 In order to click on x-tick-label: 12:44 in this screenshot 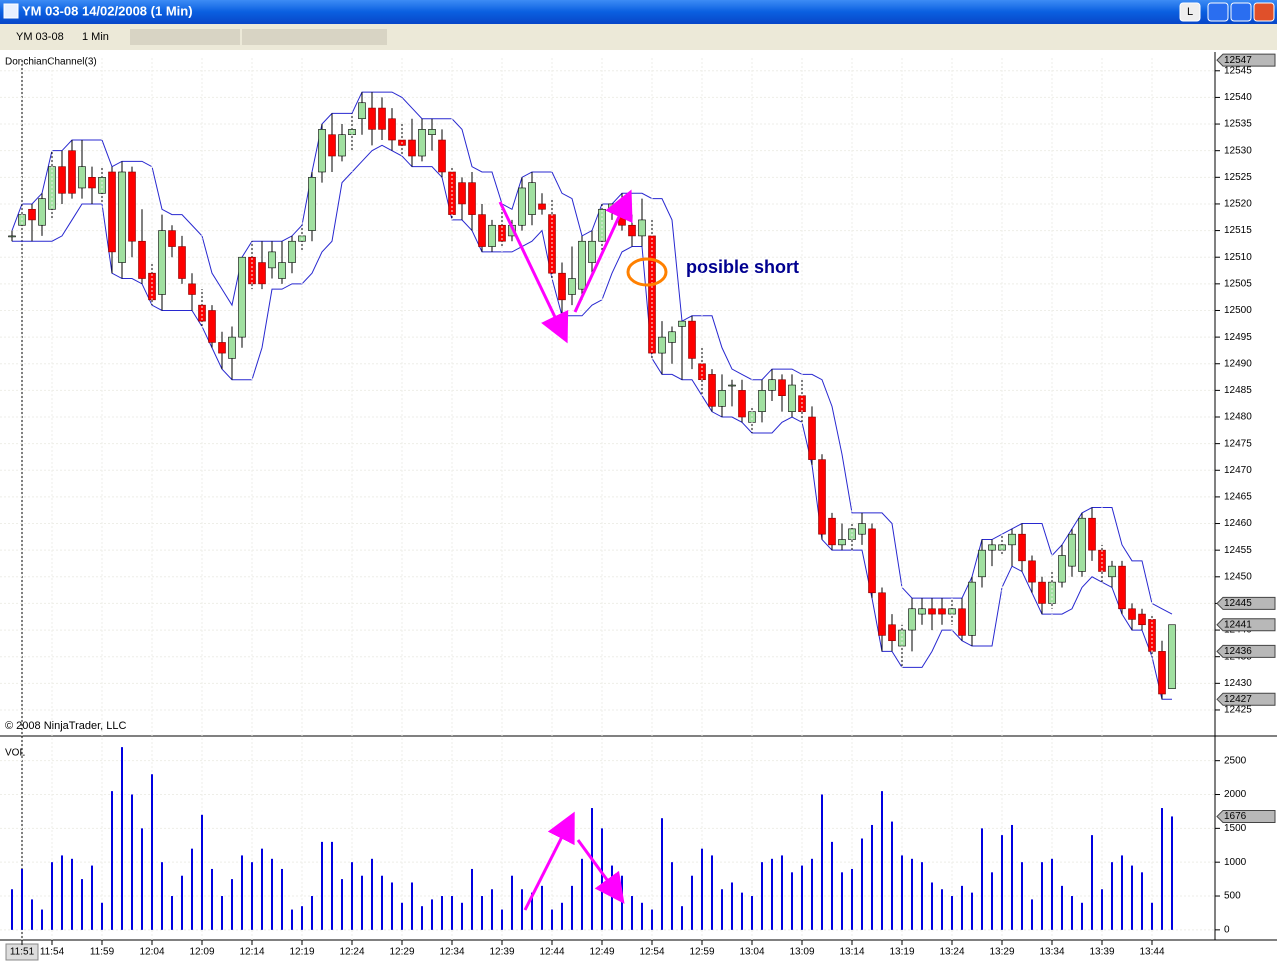, I will do `click(551, 952)`.